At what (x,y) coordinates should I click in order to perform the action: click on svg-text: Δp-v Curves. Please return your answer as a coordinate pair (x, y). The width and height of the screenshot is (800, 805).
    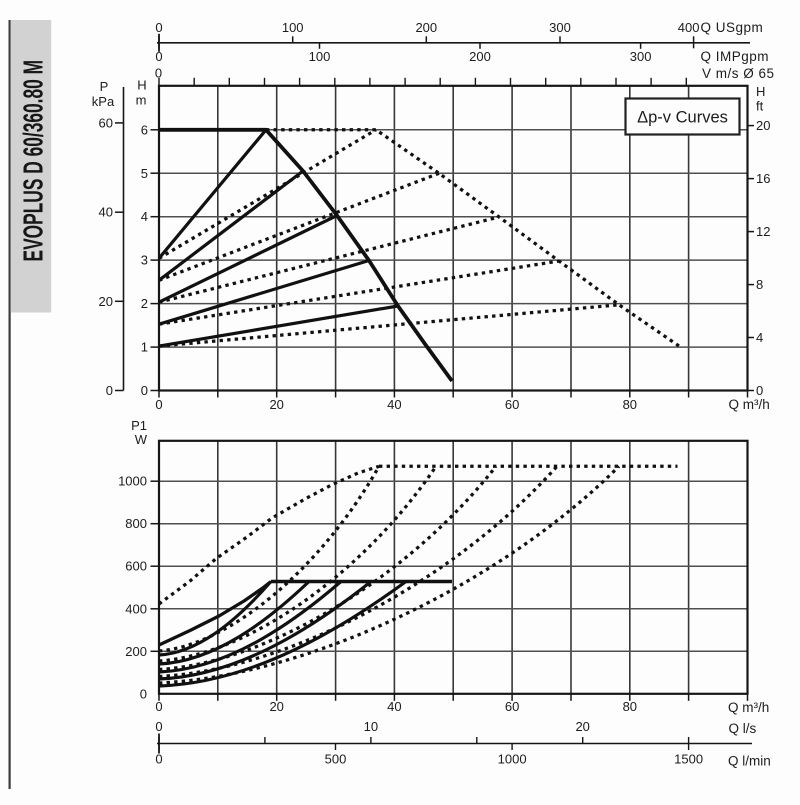
    Looking at the image, I should click on (682, 118).